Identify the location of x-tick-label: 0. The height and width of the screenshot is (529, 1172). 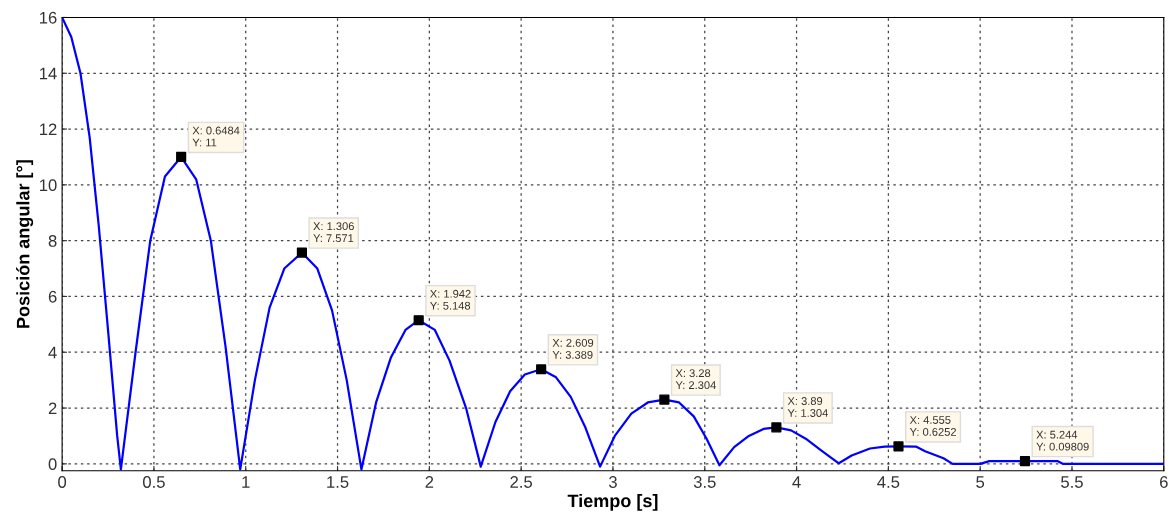
(62, 482).